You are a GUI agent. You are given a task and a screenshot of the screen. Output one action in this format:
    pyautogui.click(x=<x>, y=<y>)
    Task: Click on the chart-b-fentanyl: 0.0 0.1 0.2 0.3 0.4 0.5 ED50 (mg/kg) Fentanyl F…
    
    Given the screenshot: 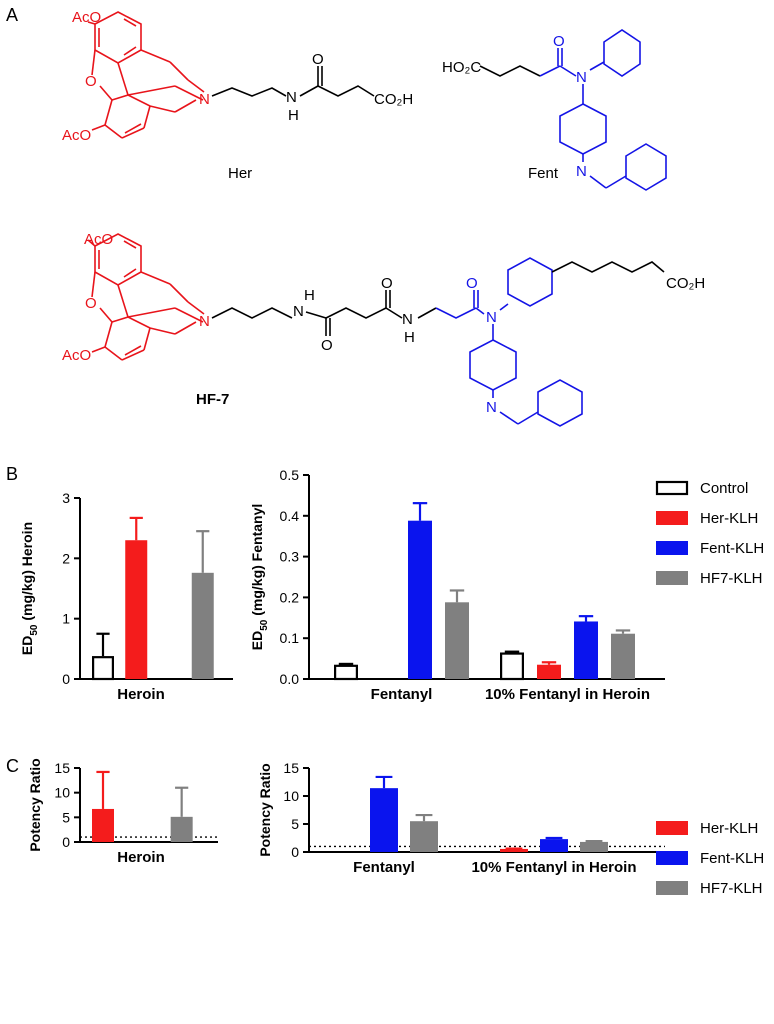 What is the action you would take?
    pyautogui.click(x=457, y=585)
    